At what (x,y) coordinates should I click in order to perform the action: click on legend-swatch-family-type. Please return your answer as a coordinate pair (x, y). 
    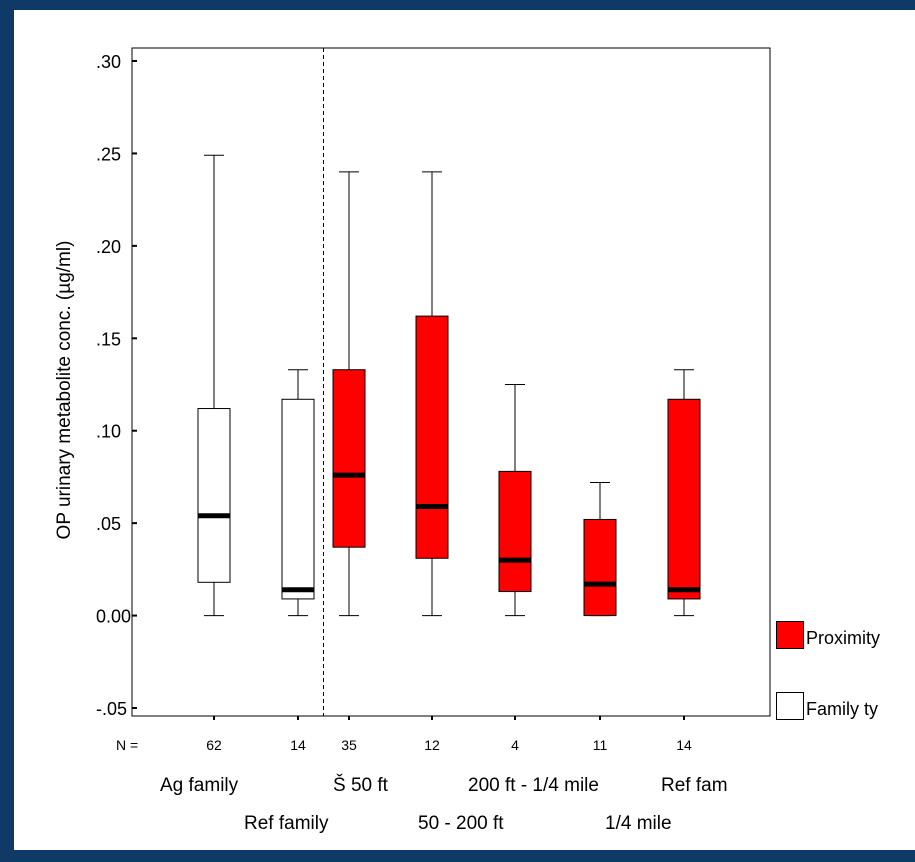
    Looking at the image, I should click on (790, 706).